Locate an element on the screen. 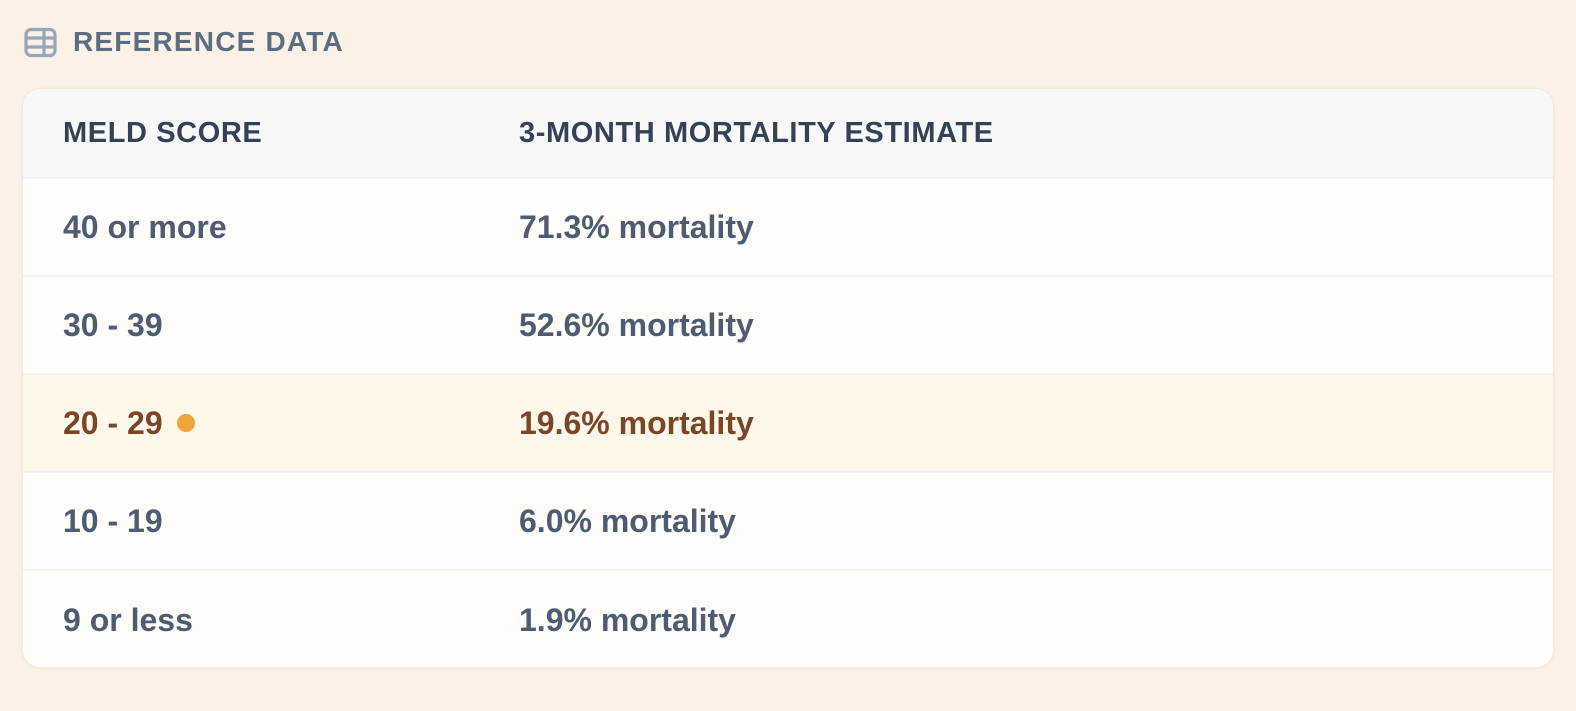  mortality-column-header: 3-MONTH MORTALITY ESTIMATE is located at coordinates (1036, 133).